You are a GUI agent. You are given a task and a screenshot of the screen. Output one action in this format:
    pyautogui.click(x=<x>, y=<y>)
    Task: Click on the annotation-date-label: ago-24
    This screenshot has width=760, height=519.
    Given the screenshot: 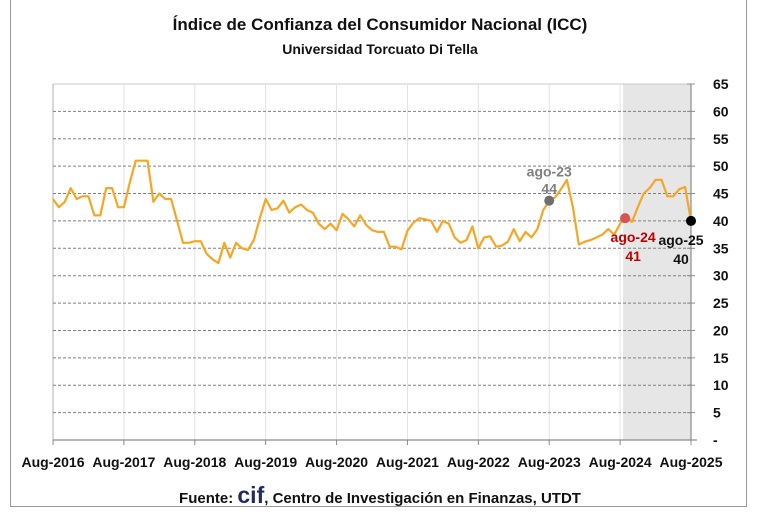 What is the action you would take?
    pyautogui.click(x=633, y=237)
    